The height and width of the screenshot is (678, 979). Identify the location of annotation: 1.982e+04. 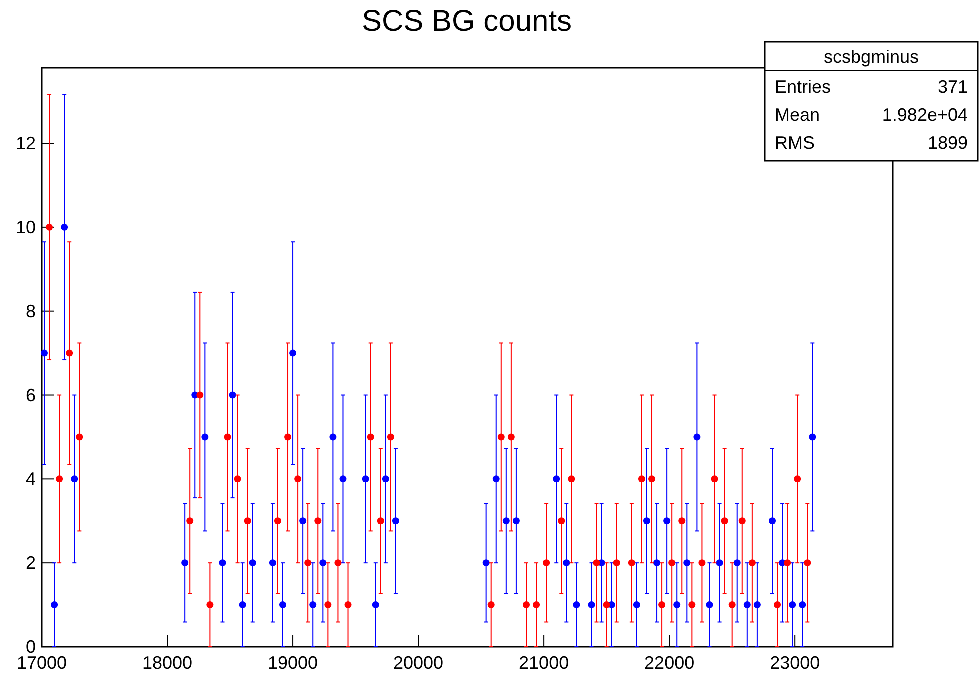
(925, 115).